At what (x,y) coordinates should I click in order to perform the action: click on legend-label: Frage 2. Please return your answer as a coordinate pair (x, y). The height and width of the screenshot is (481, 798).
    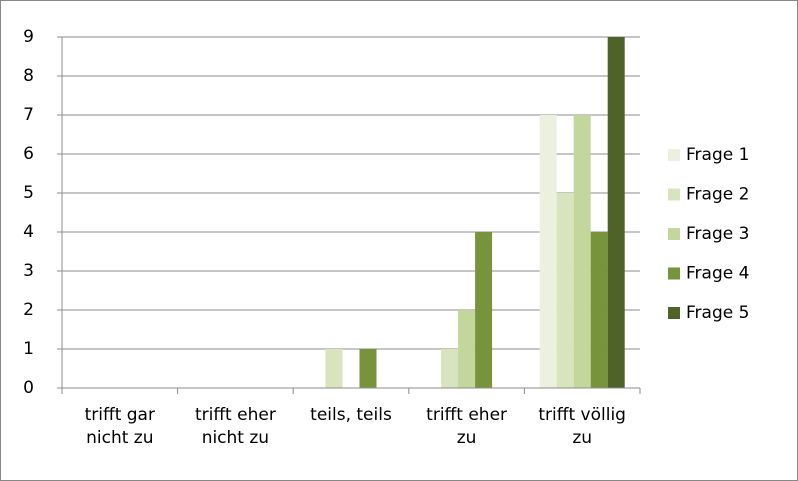
    Looking at the image, I should click on (717, 195).